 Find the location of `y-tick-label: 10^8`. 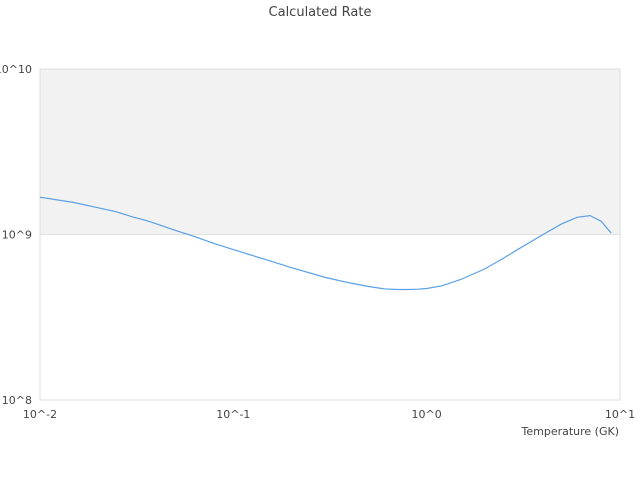

y-tick-label: 10^8 is located at coordinates (17, 400).